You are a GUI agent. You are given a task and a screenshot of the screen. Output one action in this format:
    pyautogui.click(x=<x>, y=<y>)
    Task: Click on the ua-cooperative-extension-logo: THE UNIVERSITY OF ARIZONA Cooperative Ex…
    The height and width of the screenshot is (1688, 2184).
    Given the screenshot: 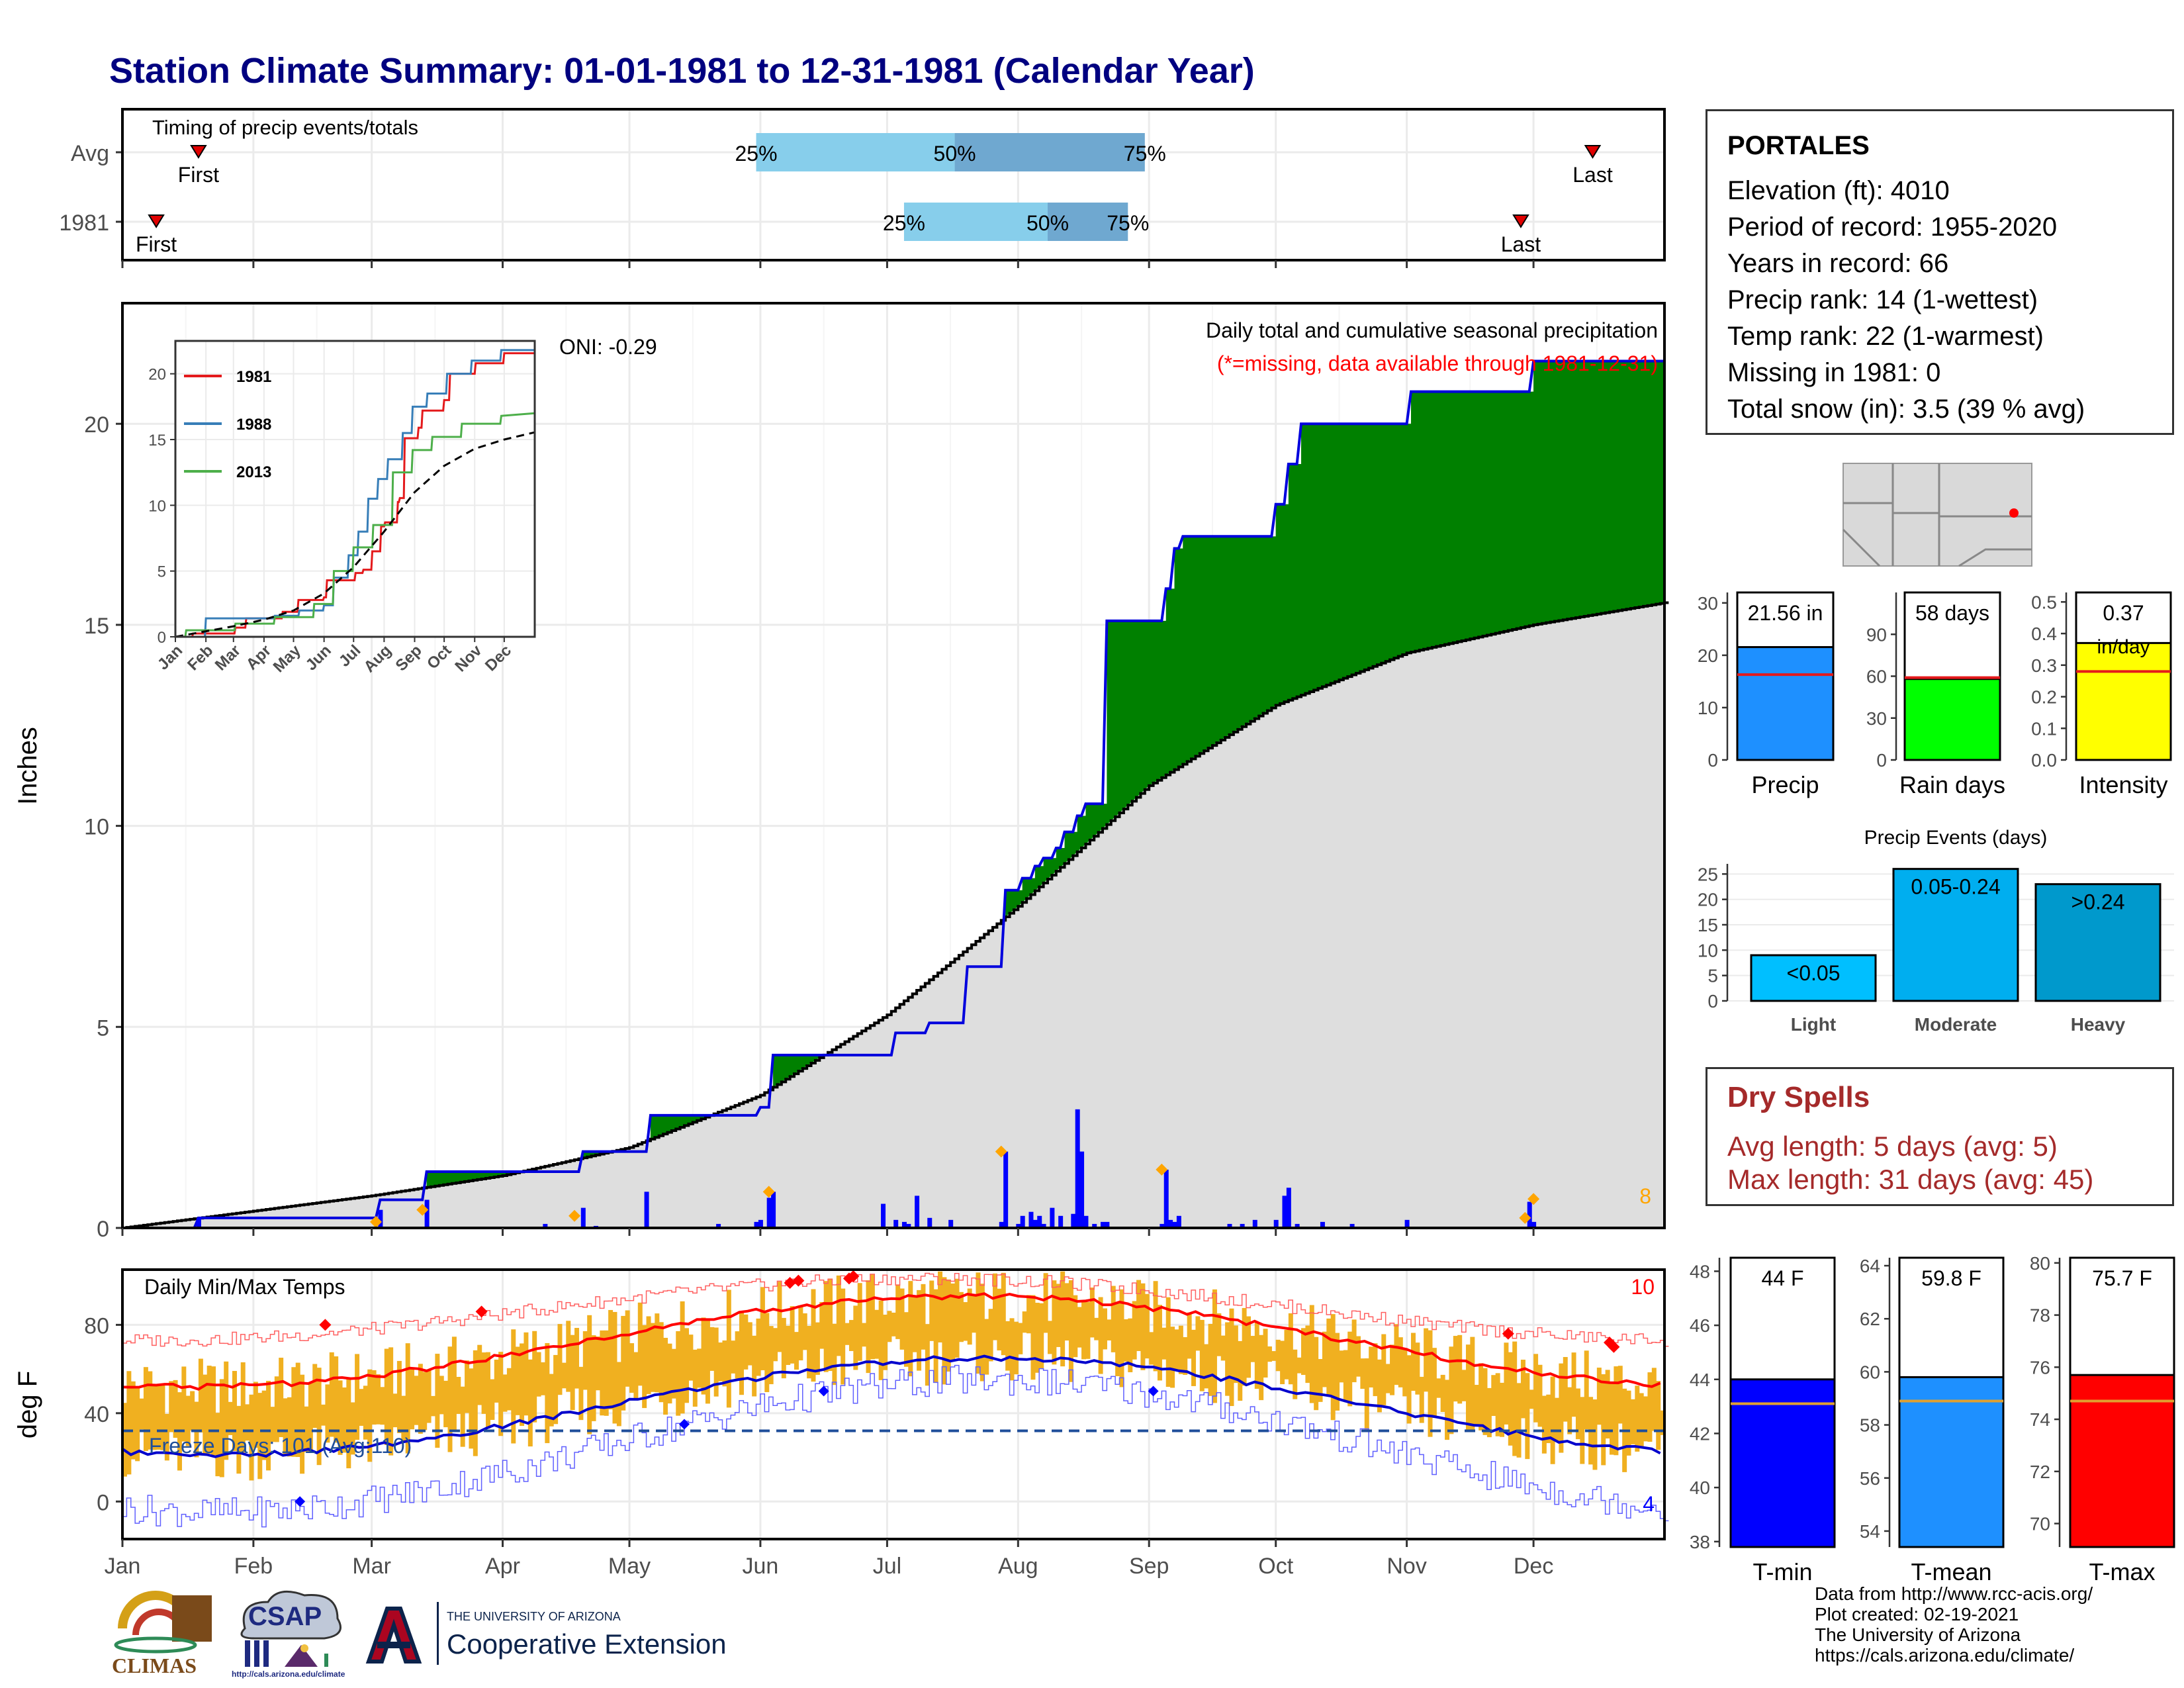 What is the action you would take?
    pyautogui.click(x=553, y=1635)
    